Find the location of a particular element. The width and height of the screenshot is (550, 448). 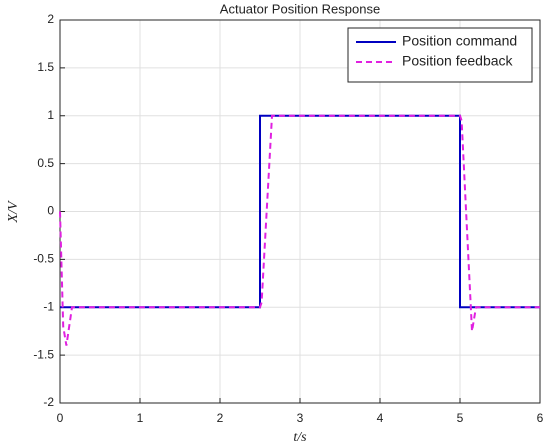

x-tick-label: 1 is located at coordinates (140, 418).